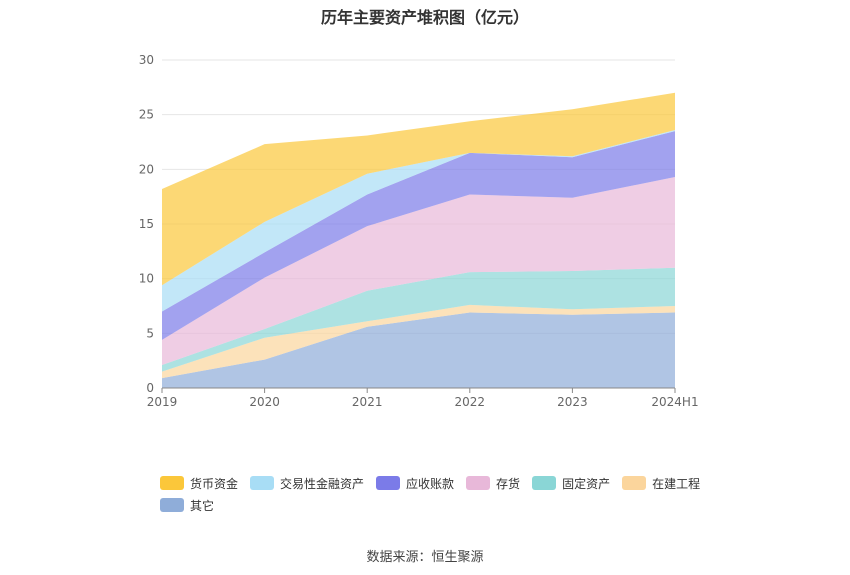 This screenshot has height=575, width=850. I want to click on legend-item: 固定资产, so click(571, 483).